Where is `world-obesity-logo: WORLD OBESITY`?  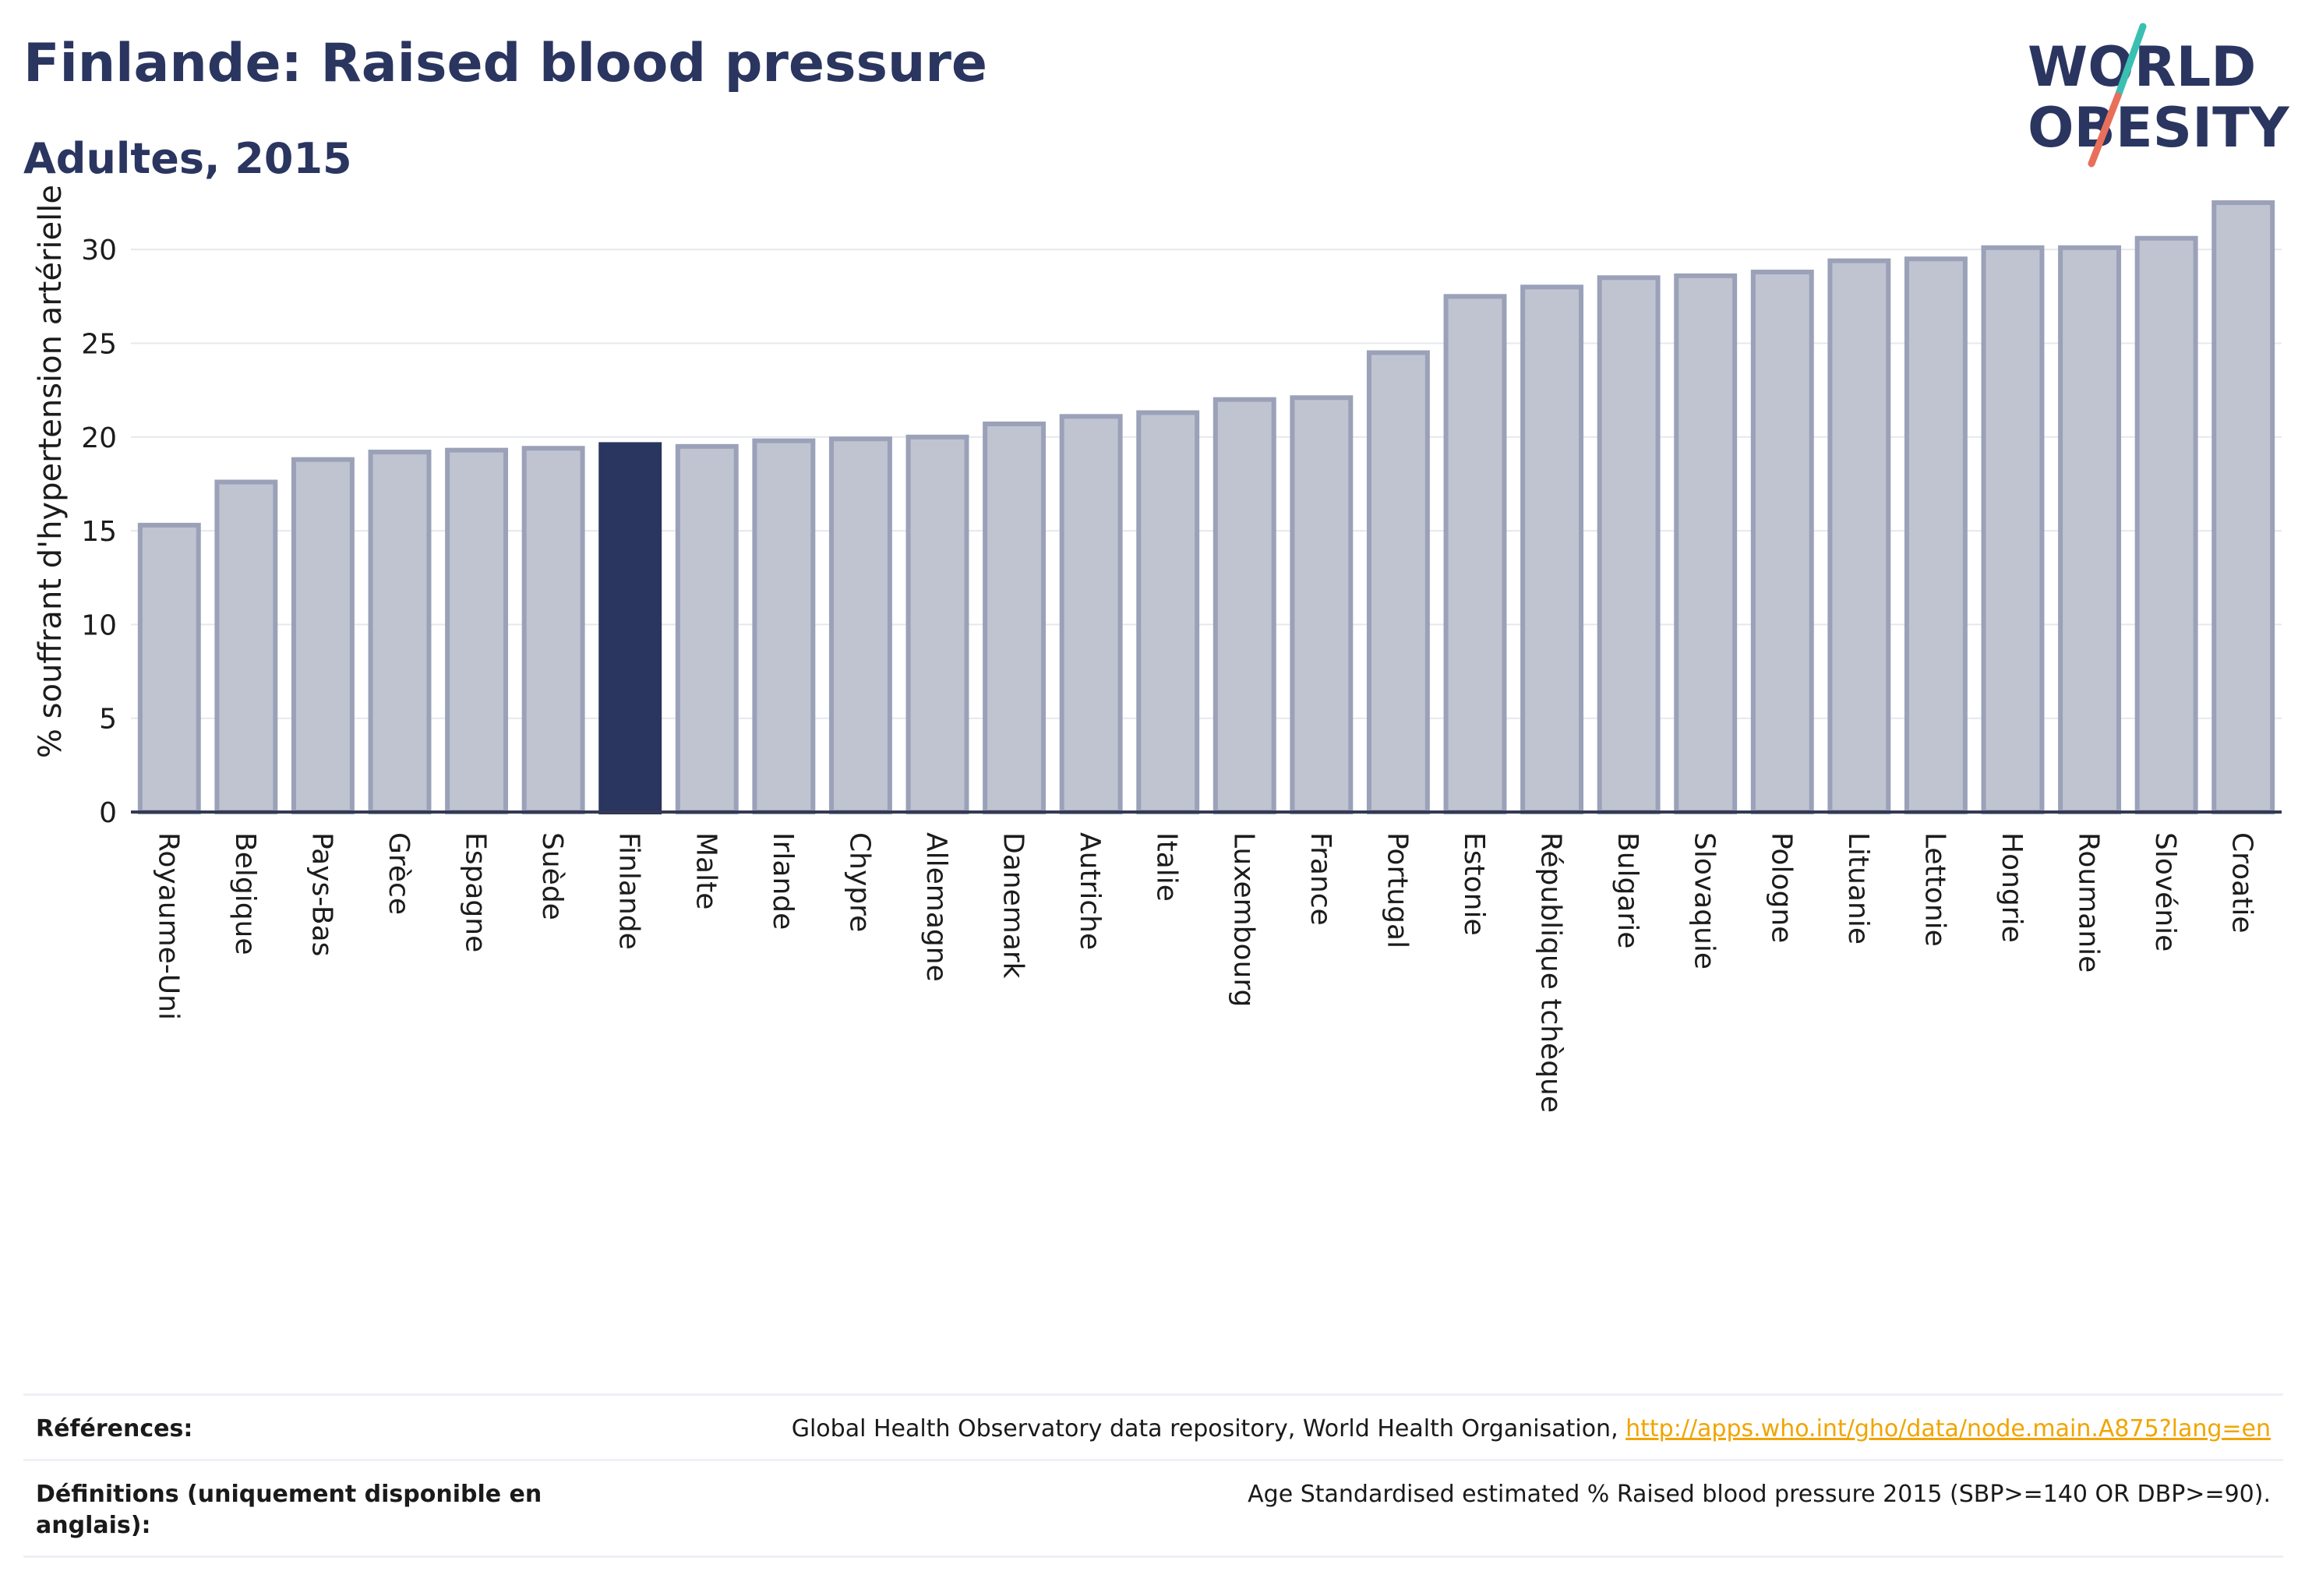
world-obesity-logo: WORLD OBESITY is located at coordinates (2159, 95).